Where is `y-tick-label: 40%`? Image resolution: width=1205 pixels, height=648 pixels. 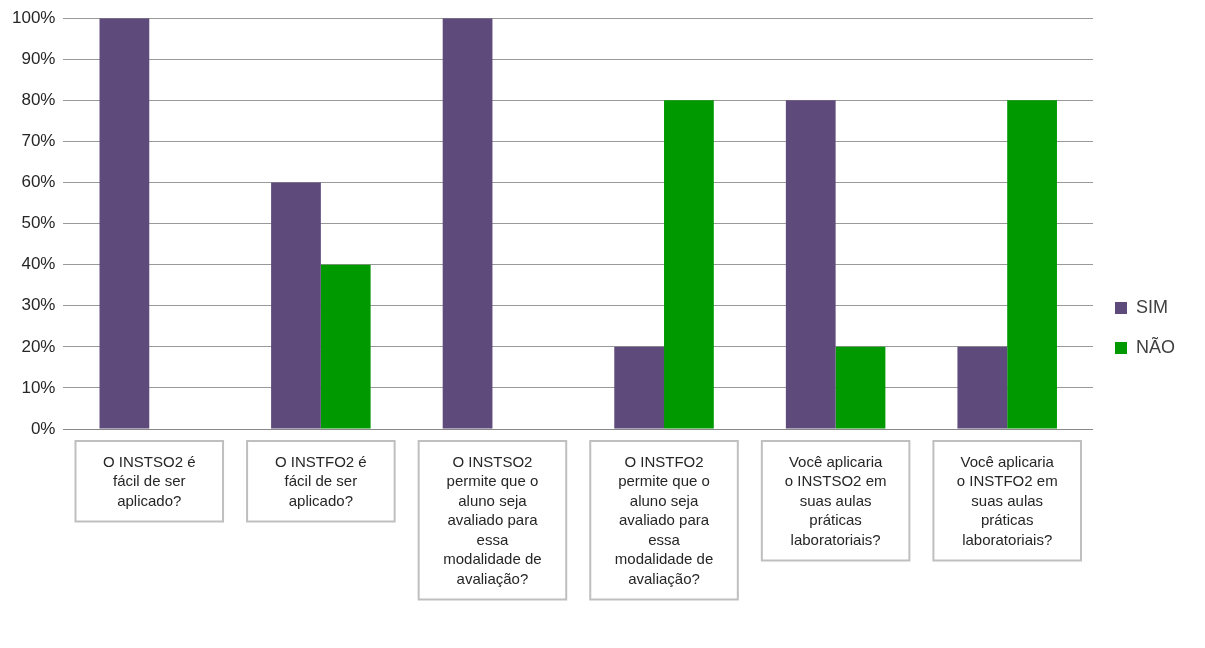
y-tick-label: 40% is located at coordinates (38, 264).